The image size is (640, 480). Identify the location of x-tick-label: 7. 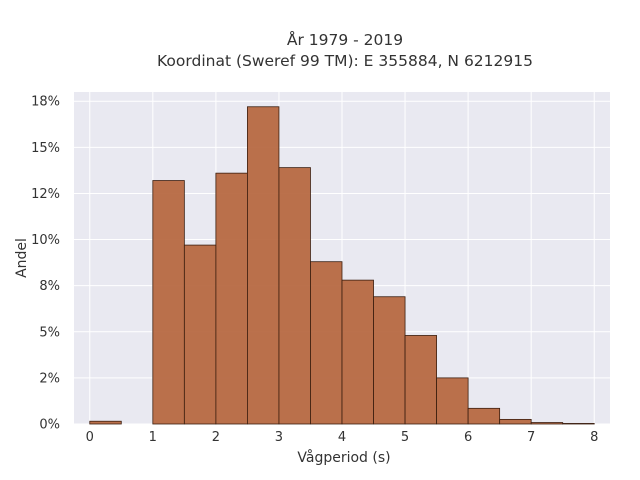
(531, 437).